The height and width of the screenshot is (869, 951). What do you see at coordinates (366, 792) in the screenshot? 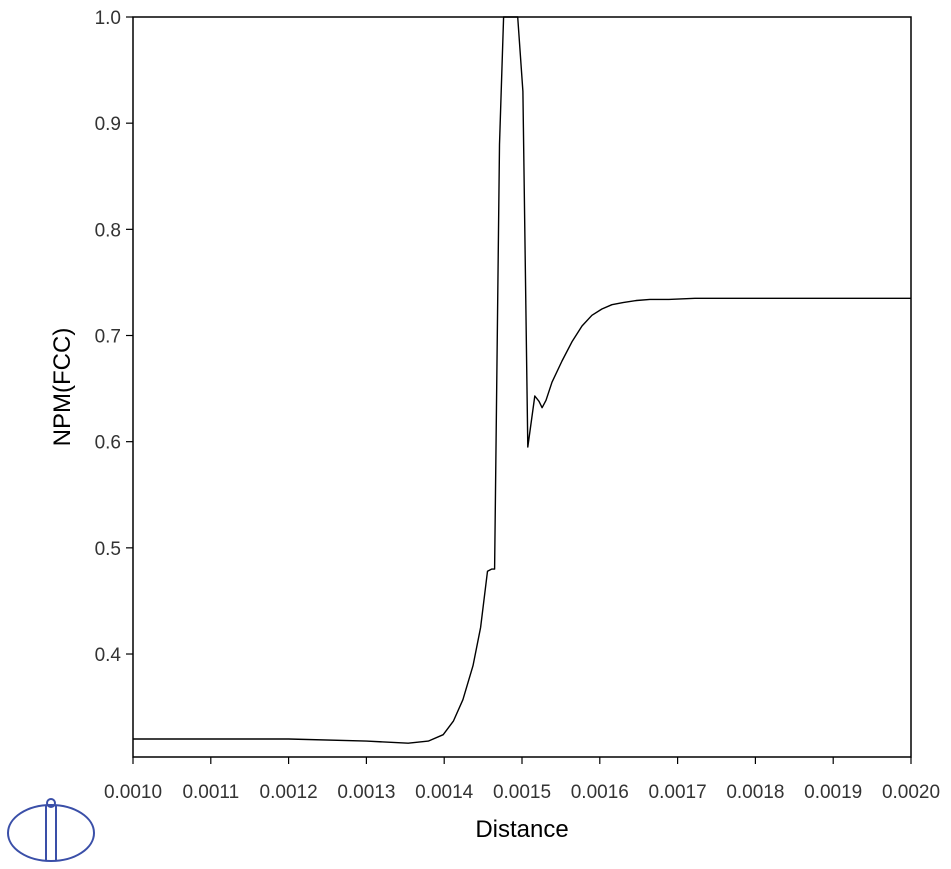
I see `x-tick-label: 0.0013` at bounding box center [366, 792].